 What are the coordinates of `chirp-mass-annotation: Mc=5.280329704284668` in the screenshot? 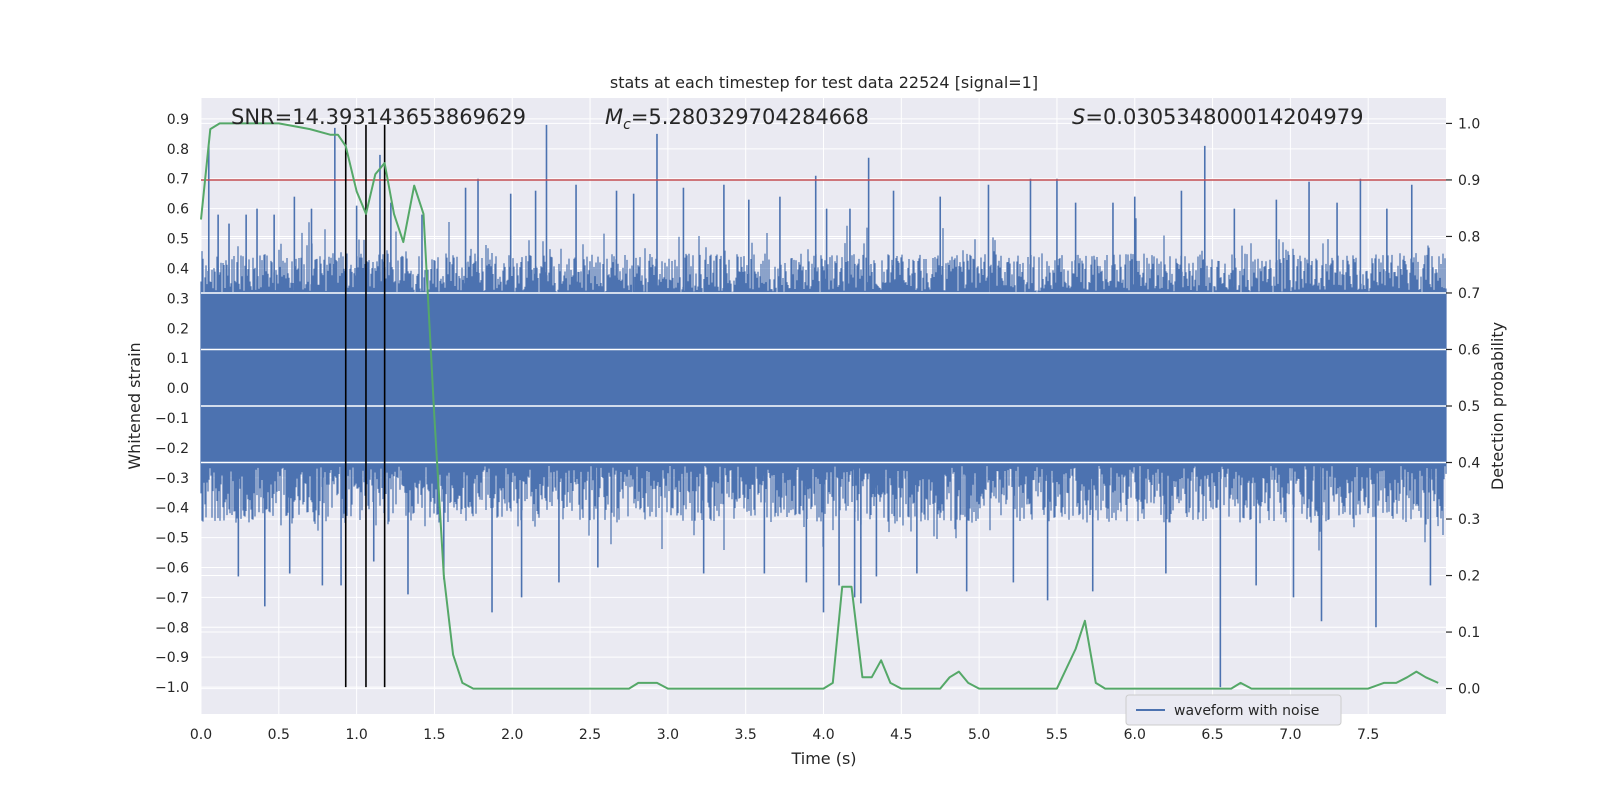 It's located at (737, 119).